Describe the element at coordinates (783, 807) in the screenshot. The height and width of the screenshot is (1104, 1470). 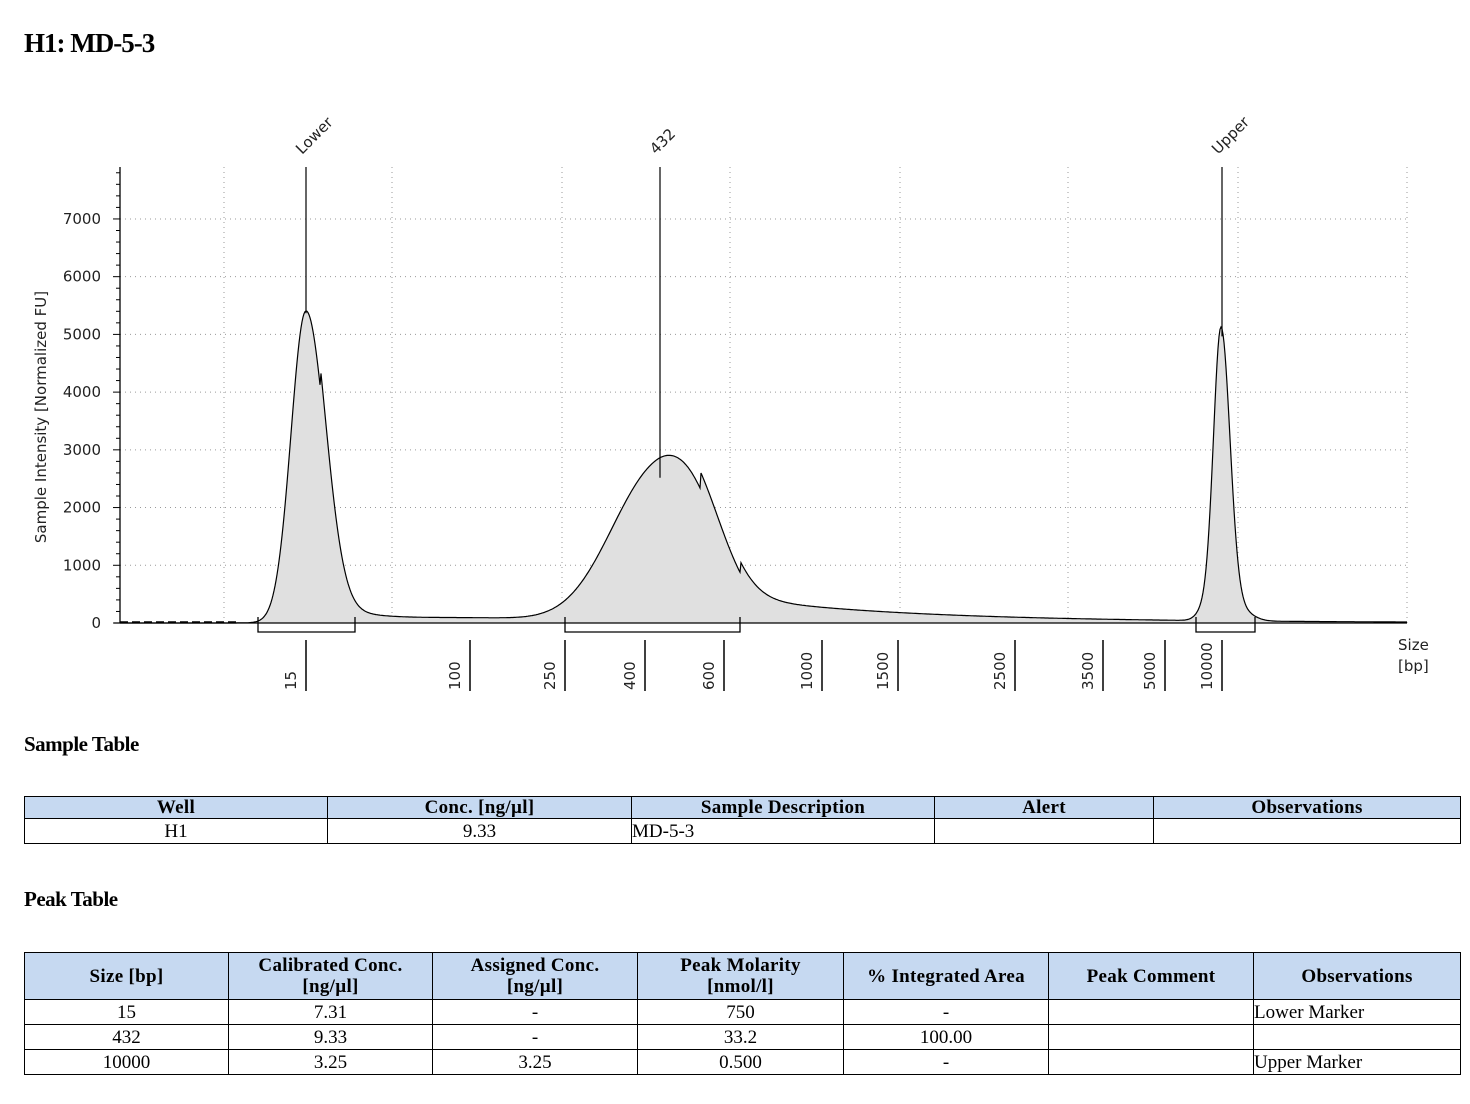
I see `sample-table-header: Sample Description` at that location.